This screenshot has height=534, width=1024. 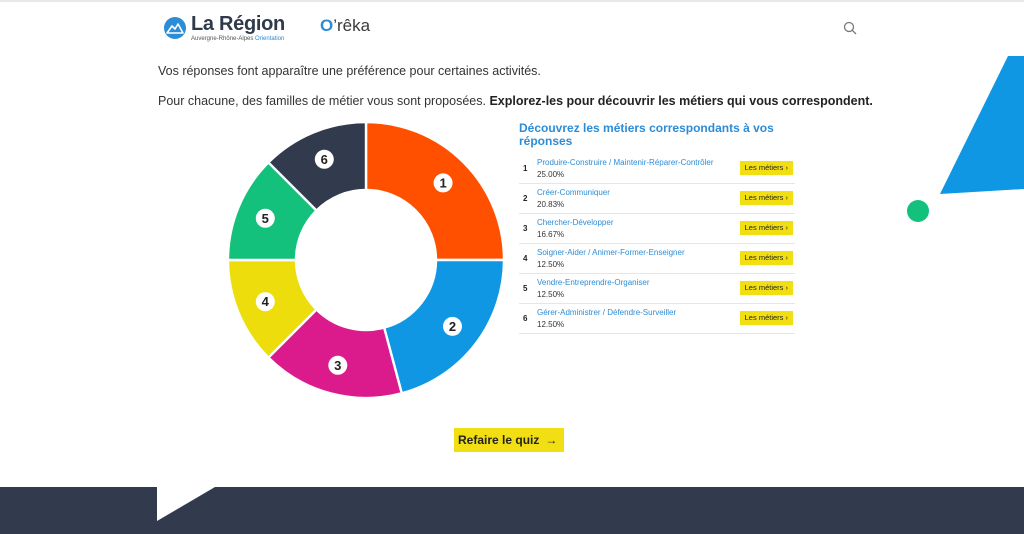 What do you see at coordinates (525, 258) in the screenshot?
I see `result-rank: 4` at bounding box center [525, 258].